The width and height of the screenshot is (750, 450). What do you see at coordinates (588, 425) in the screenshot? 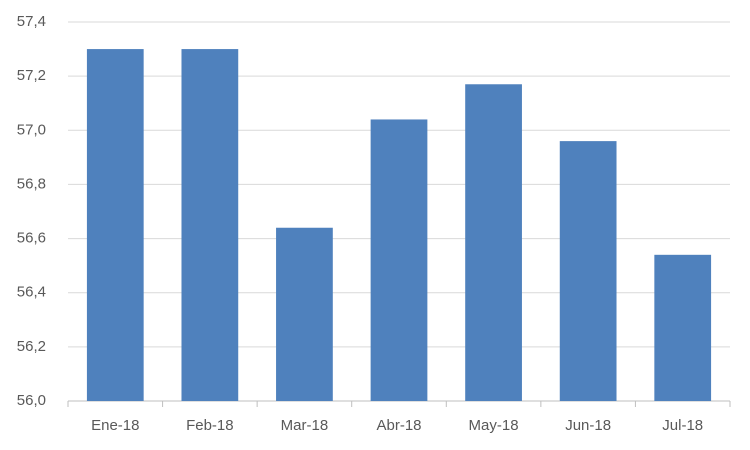
I see `x-tick-label: Jun-18` at bounding box center [588, 425].